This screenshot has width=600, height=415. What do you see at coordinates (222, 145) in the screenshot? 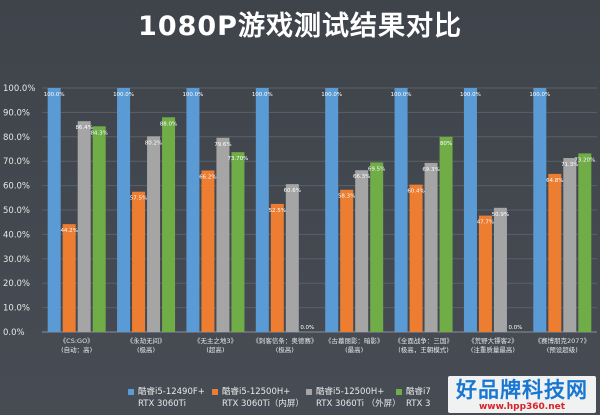
I see `data-label: 79.6%` at bounding box center [222, 145].